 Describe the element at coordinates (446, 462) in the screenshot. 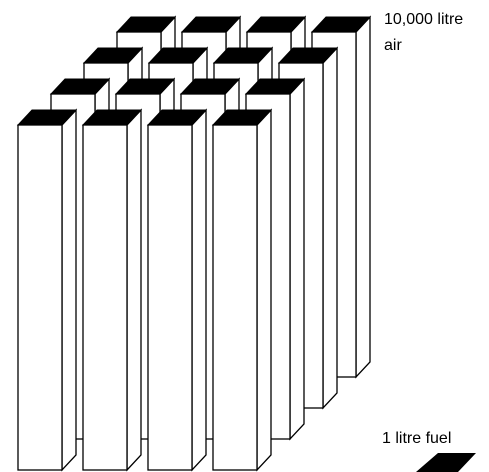

I see `fuel-block` at that location.